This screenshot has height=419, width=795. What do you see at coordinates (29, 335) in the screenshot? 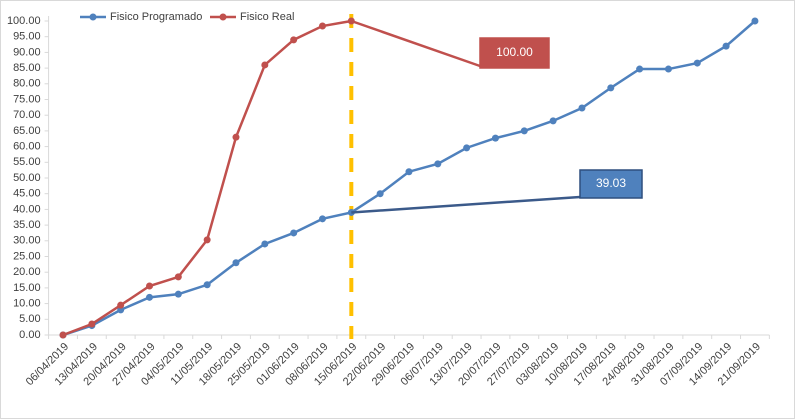
I see `y-tick-label: 0.00` at bounding box center [29, 335].